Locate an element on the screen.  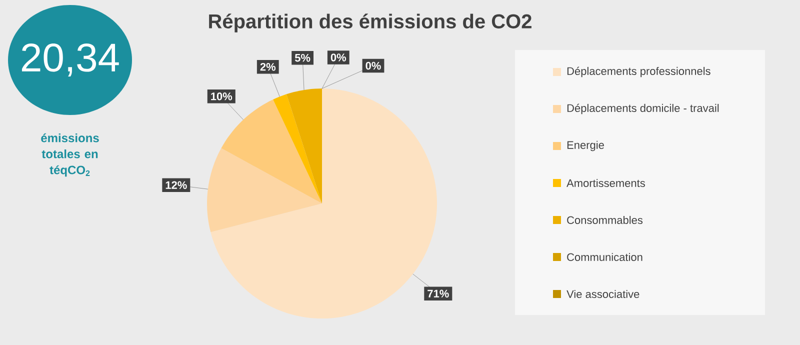
text: émissions totales en téqCO$_{2}$ is located at coordinates (70, 155).